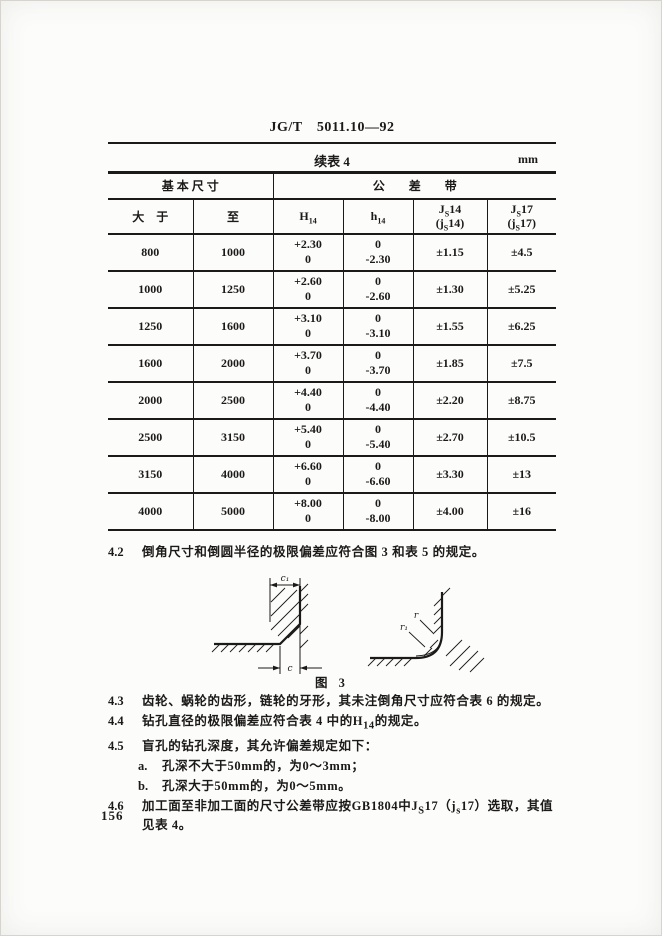  Describe the element at coordinates (332, 632) in the screenshot. I see `figure-3: c₁ c` at that location.